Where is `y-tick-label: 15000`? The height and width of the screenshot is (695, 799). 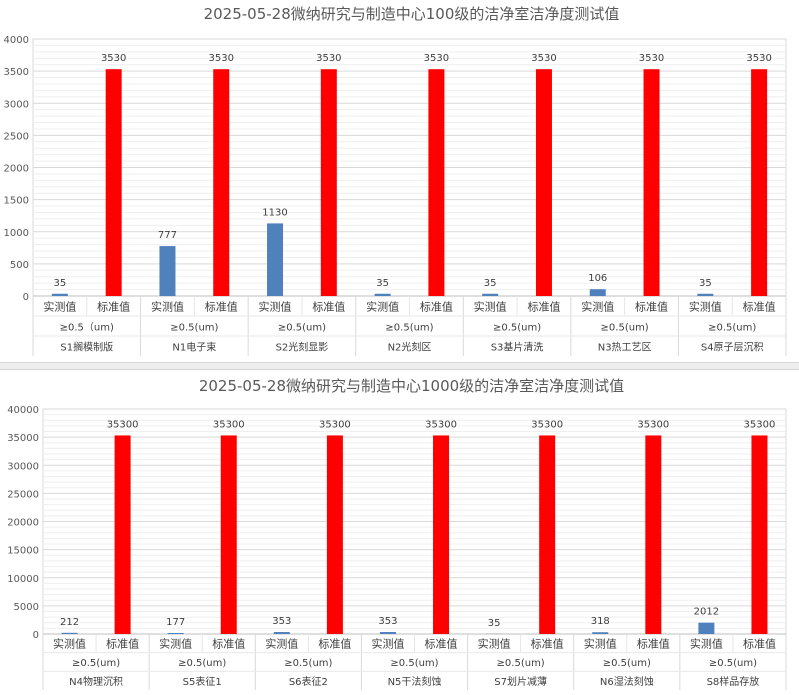 y-tick-label: 15000 is located at coordinates (23, 551).